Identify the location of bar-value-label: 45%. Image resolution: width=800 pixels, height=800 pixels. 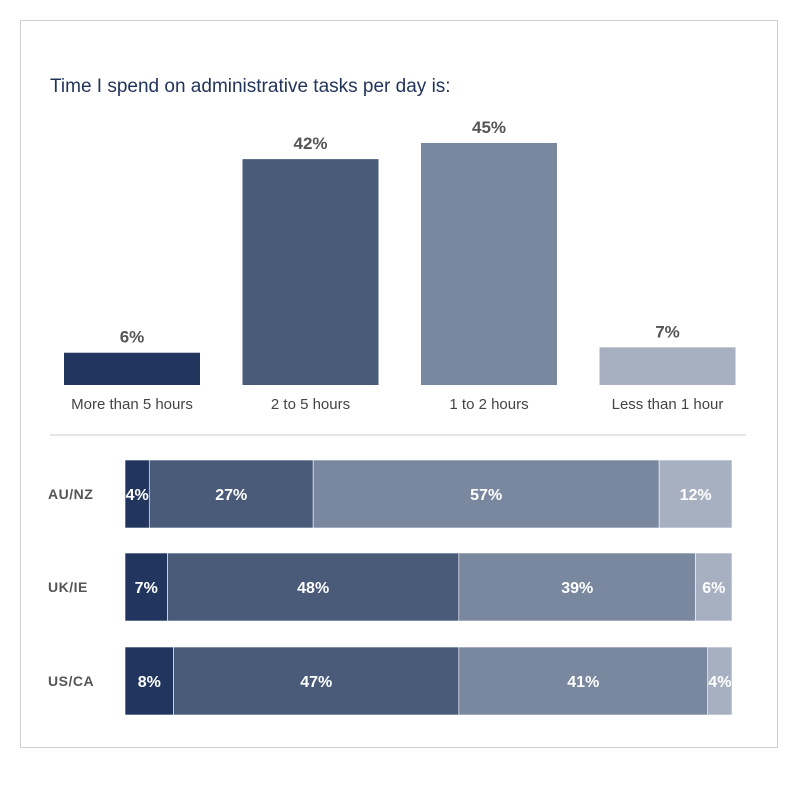
(489, 127).